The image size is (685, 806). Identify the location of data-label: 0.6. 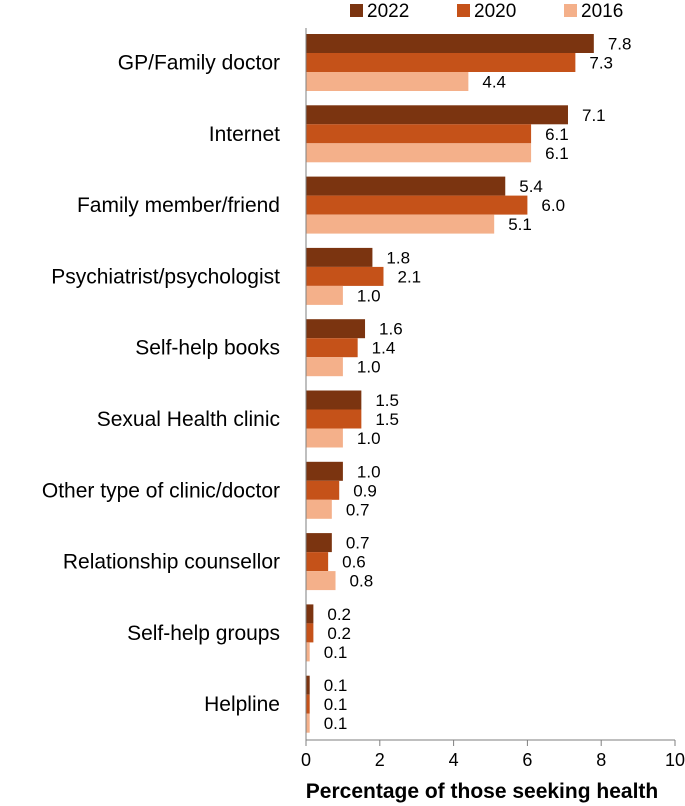
(354, 562).